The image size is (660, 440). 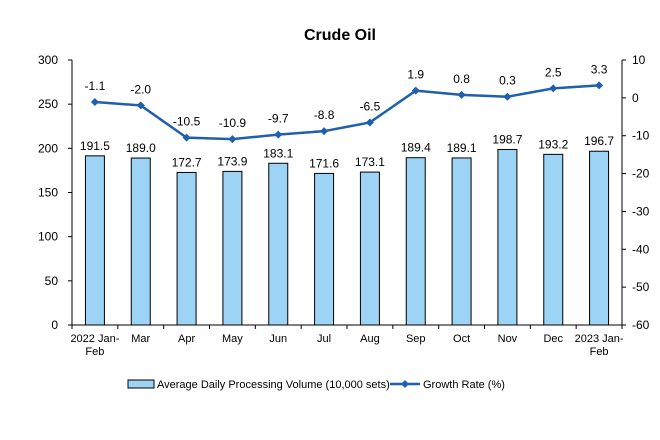 What do you see at coordinates (416, 148) in the screenshot?
I see `bar-data-label: 189.4` at bounding box center [416, 148].